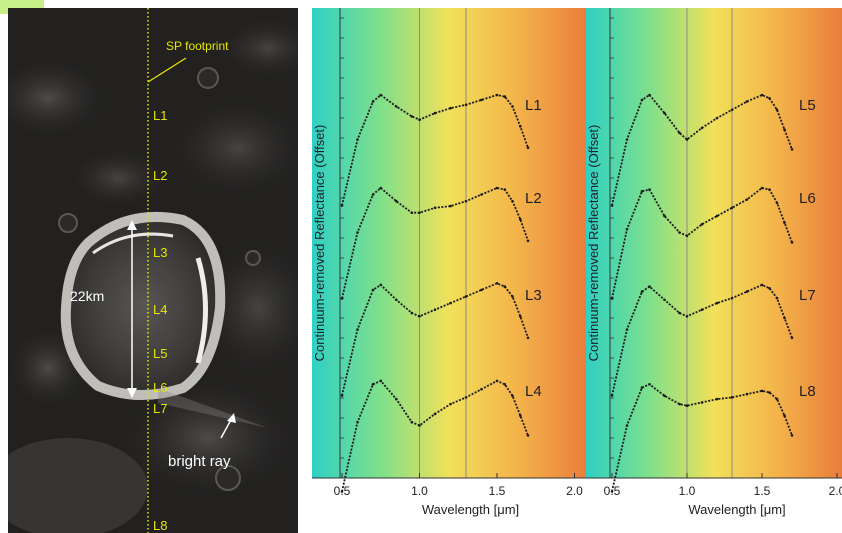  I want to click on spectrum-line-l7, so click(702, 339).